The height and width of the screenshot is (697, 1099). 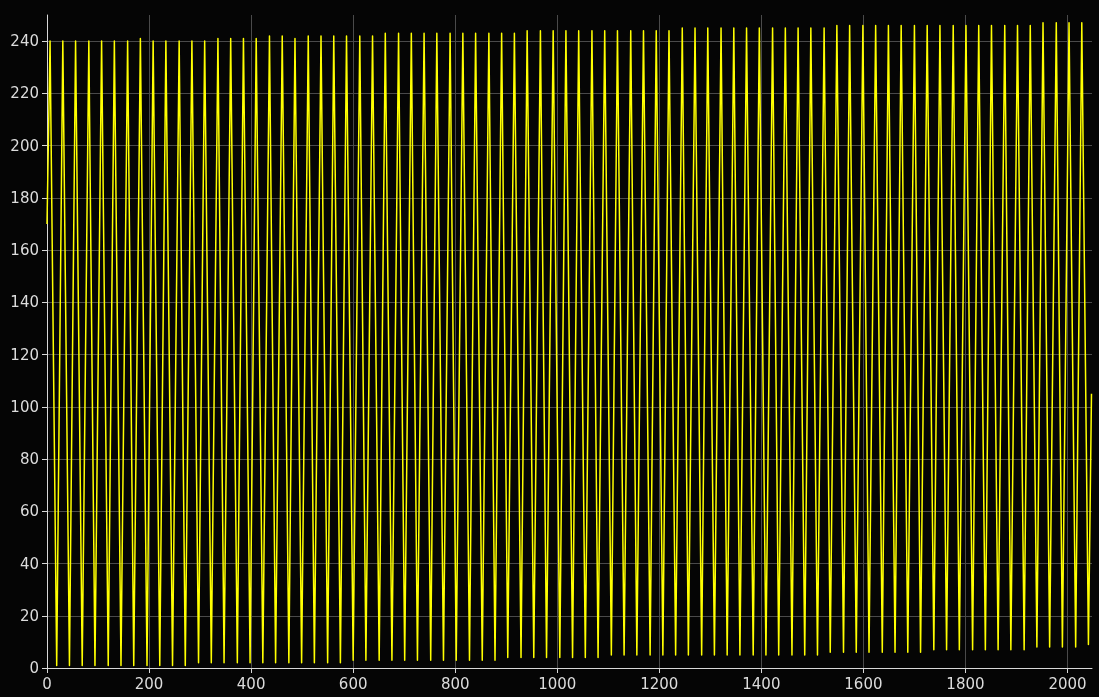 What do you see at coordinates (24, 302) in the screenshot?
I see `y-tick-label: 140` at bounding box center [24, 302].